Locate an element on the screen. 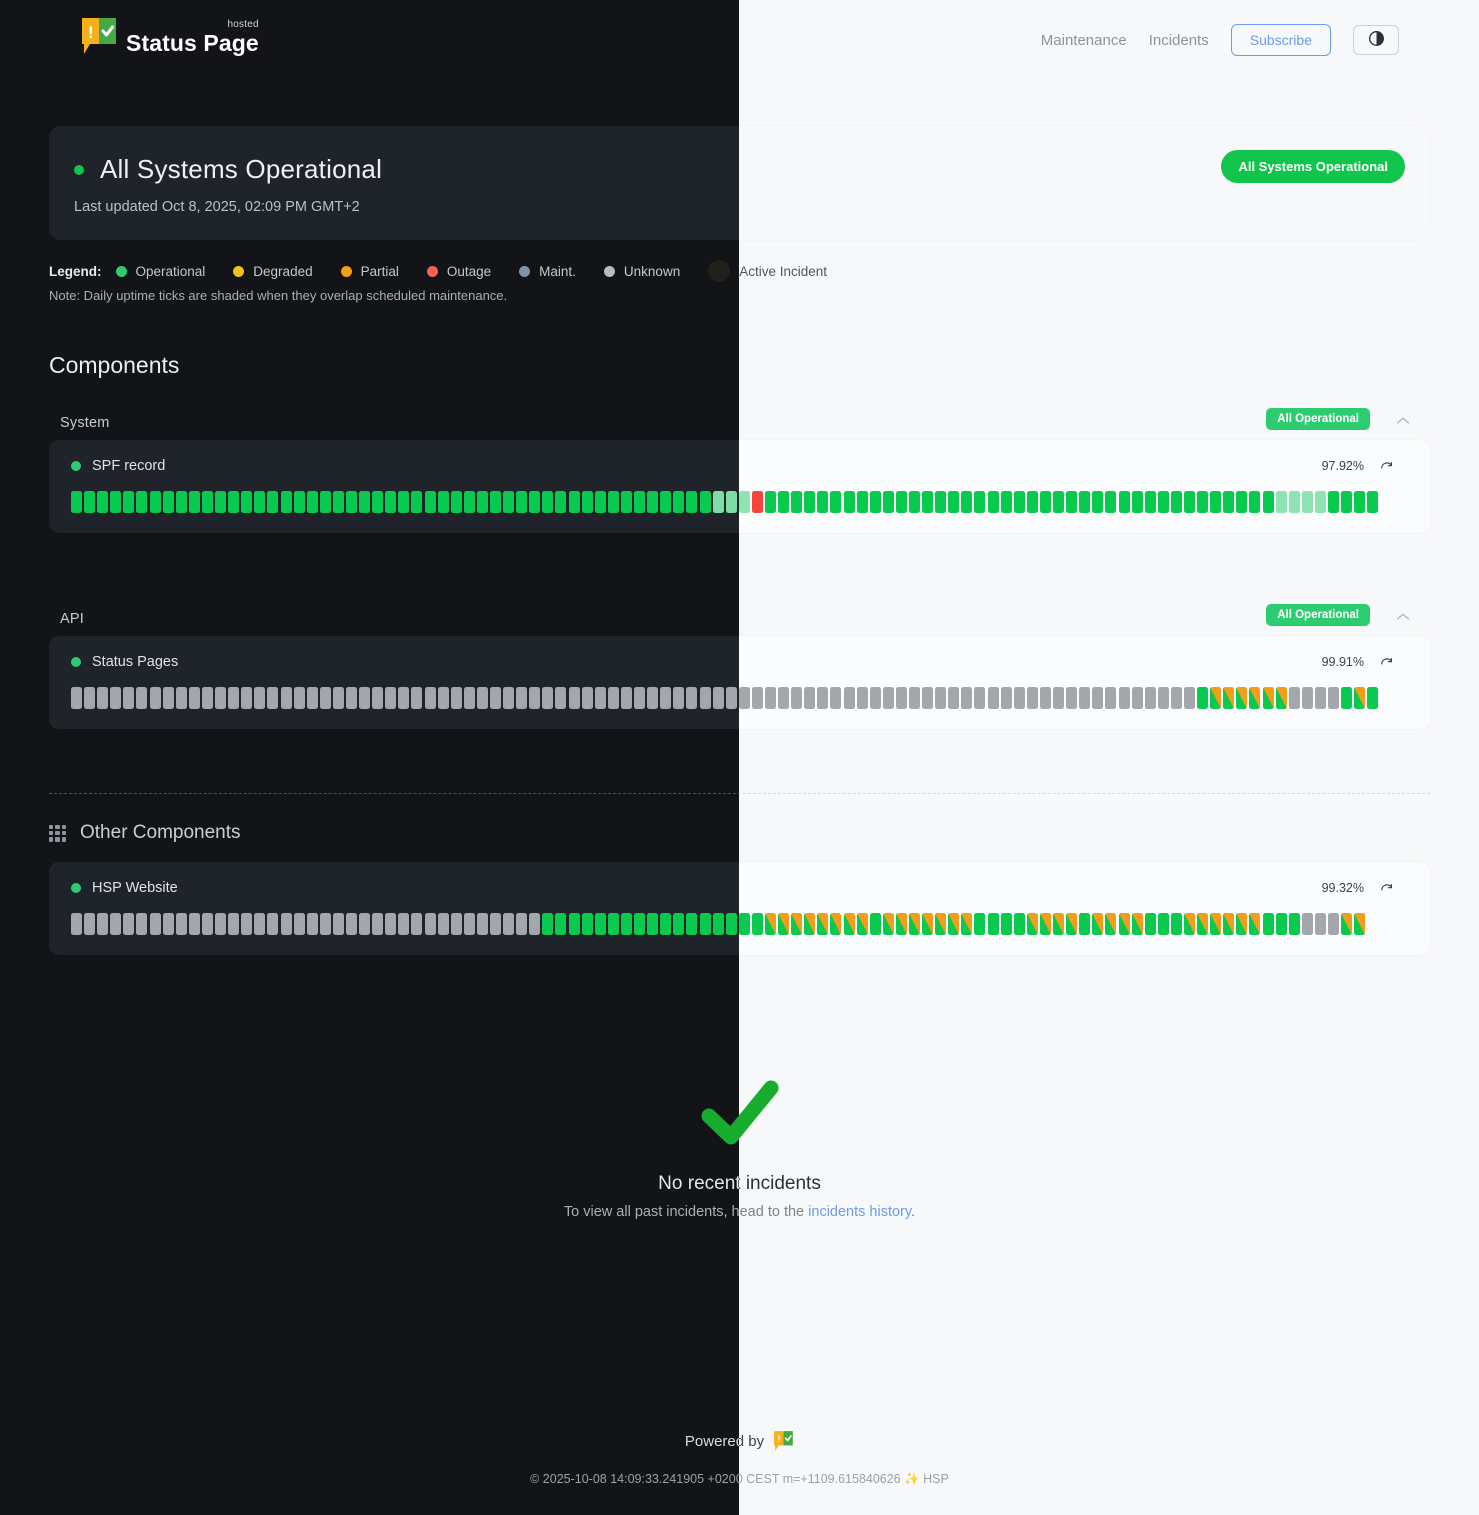 The width and height of the screenshot is (1479, 1515). incidents-history-link: incidents history is located at coordinates (860, 1212).